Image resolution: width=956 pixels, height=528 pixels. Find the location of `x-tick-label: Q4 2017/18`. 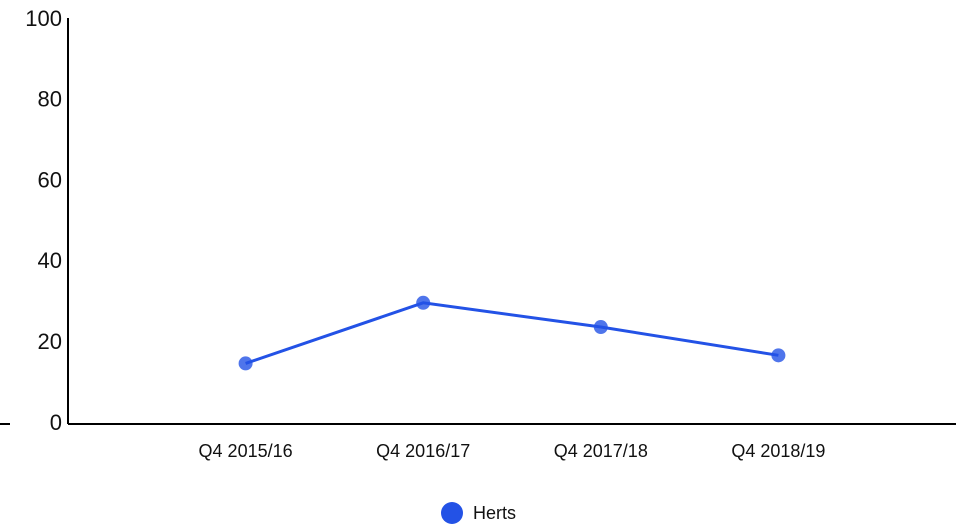

x-tick-label: Q4 2017/18 is located at coordinates (601, 451).